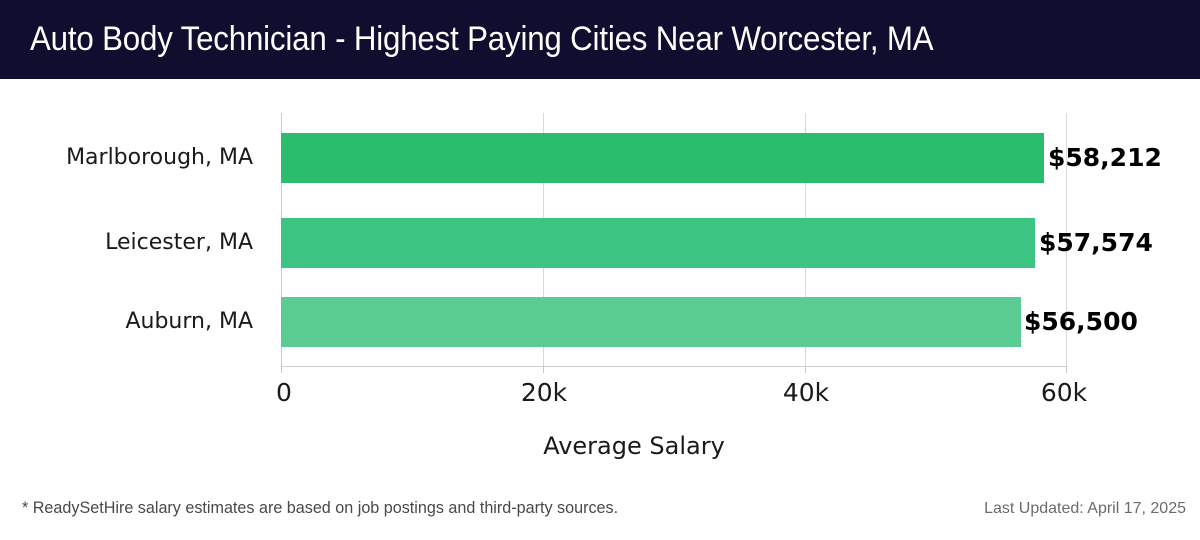 This screenshot has width=1200, height=540. What do you see at coordinates (1105, 157) in the screenshot?
I see `bar-value-label: $58,212` at bounding box center [1105, 157].